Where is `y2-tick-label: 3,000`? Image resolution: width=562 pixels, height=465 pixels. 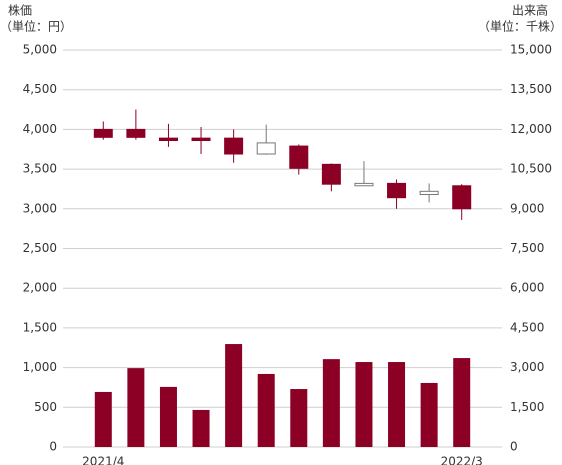
y2-tick-label: 3,000 is located at coordinates (527, 367).